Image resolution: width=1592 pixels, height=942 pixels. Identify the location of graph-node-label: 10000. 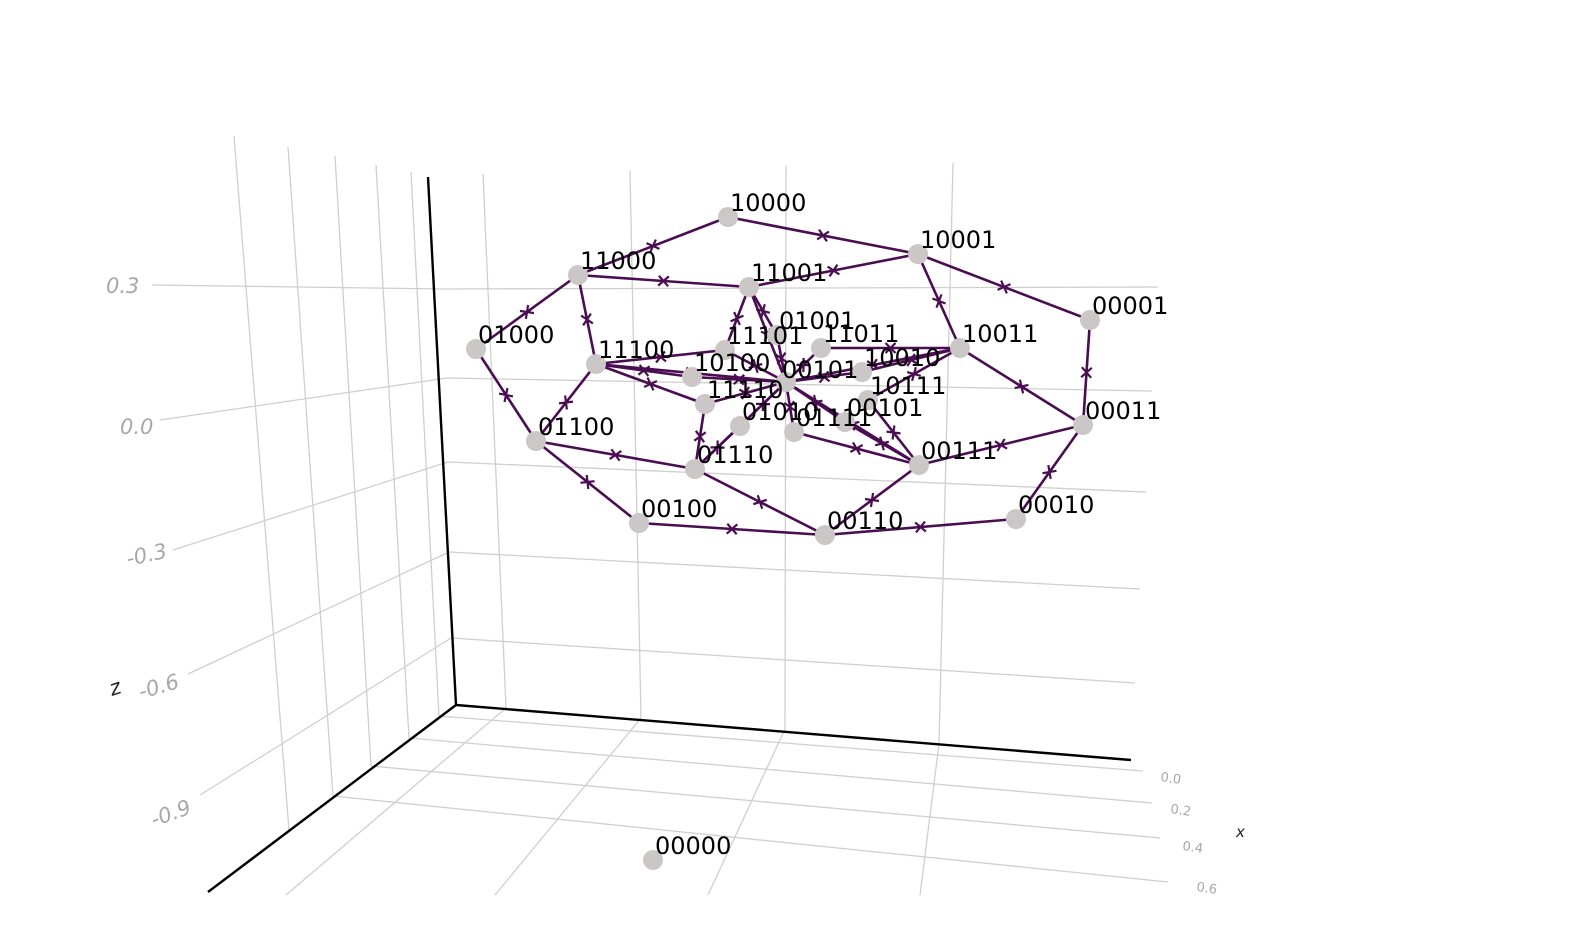
(768, 203).